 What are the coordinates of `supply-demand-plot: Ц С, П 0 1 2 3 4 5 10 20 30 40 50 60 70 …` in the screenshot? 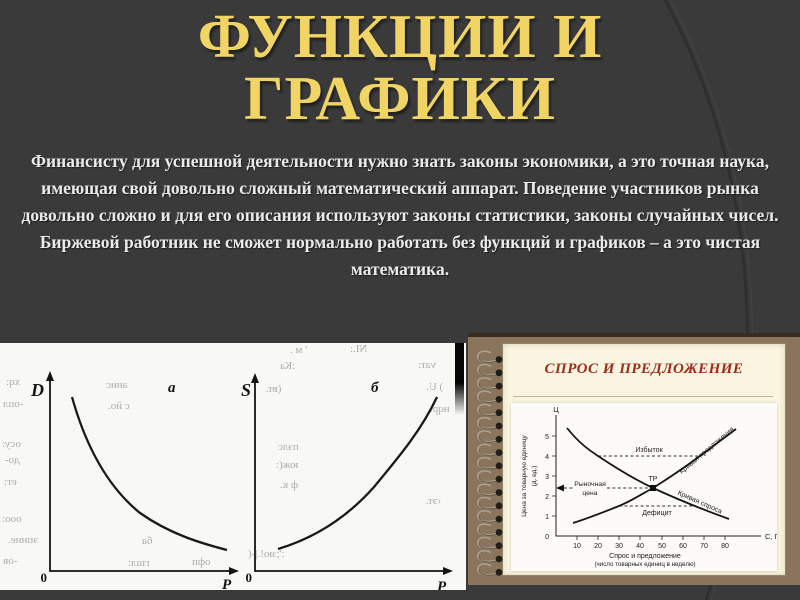 It's located at (650, 486).